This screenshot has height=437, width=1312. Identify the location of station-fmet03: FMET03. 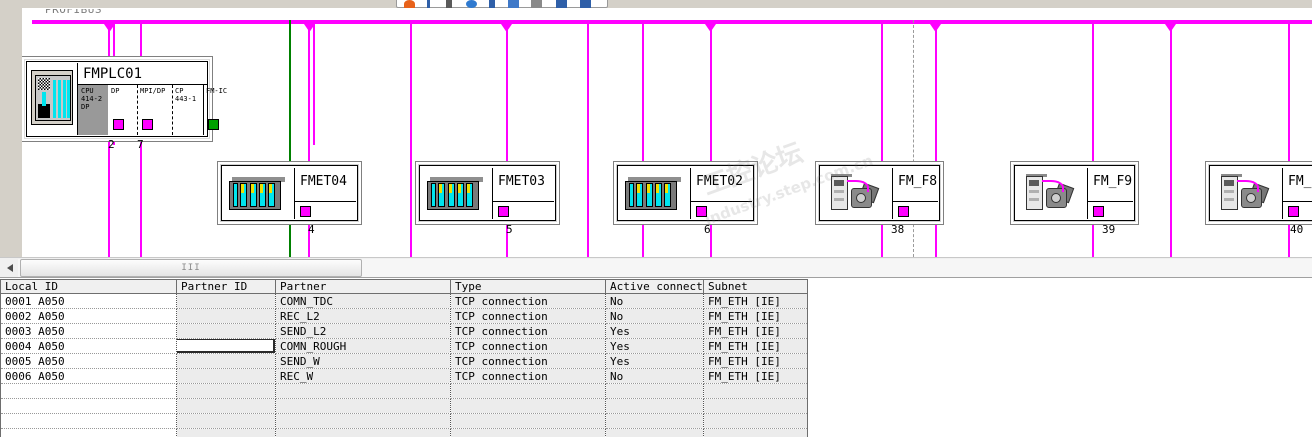
(487, 193).